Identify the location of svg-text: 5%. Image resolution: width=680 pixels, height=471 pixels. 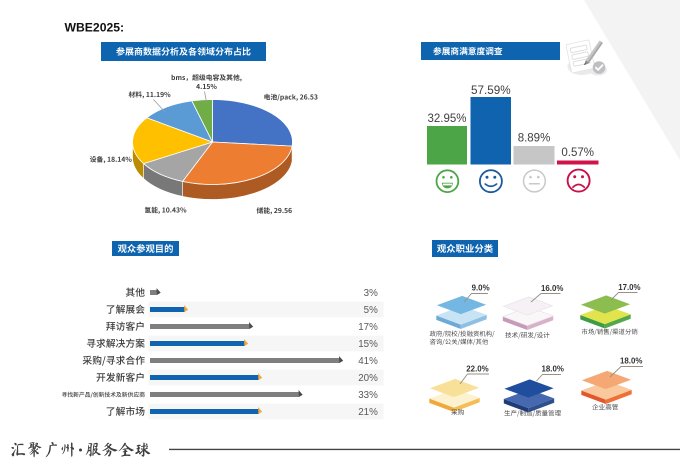
(371, 310).